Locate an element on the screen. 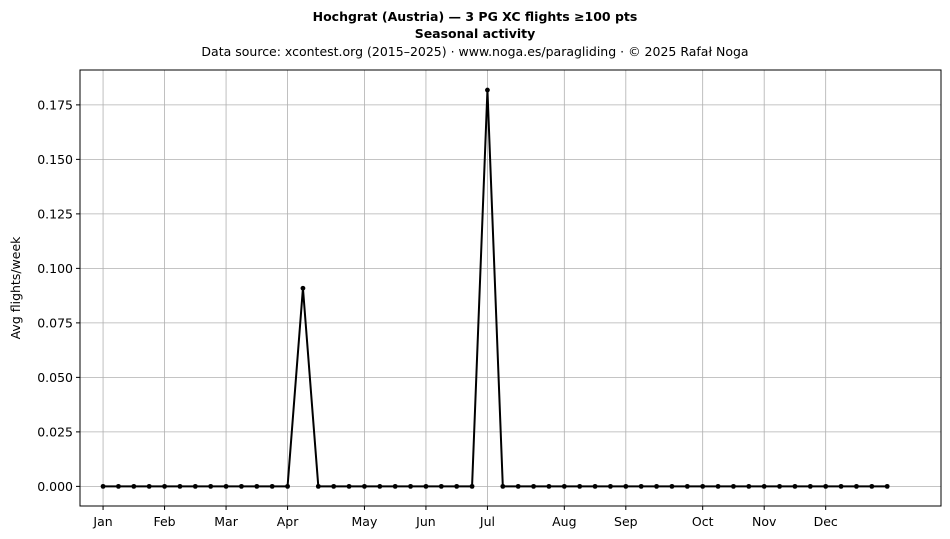  y-tick-label-0-125: 0.125 is located at coordinates (55, 213).